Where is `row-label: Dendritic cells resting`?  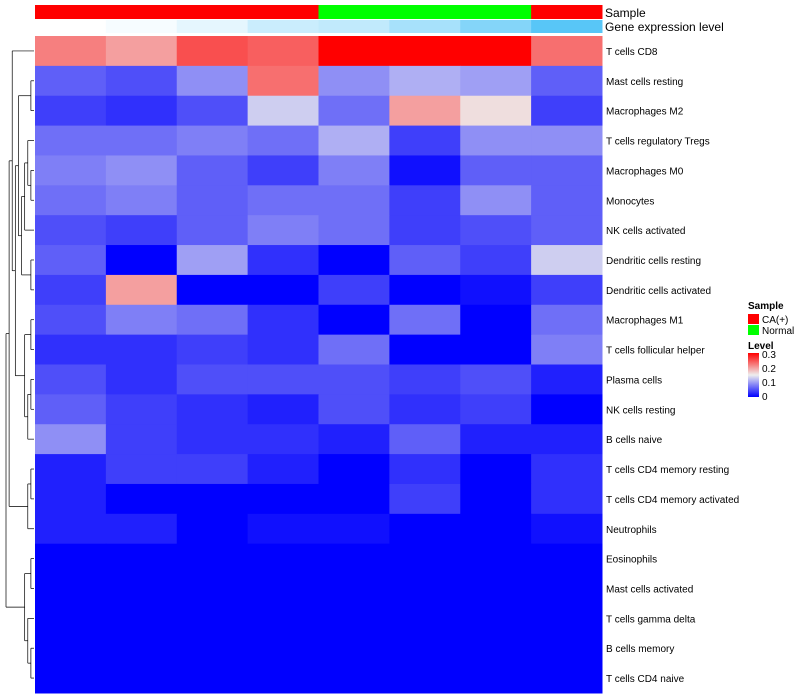 row-label: Dendritic cells resting is located at coordinates (653, 261).